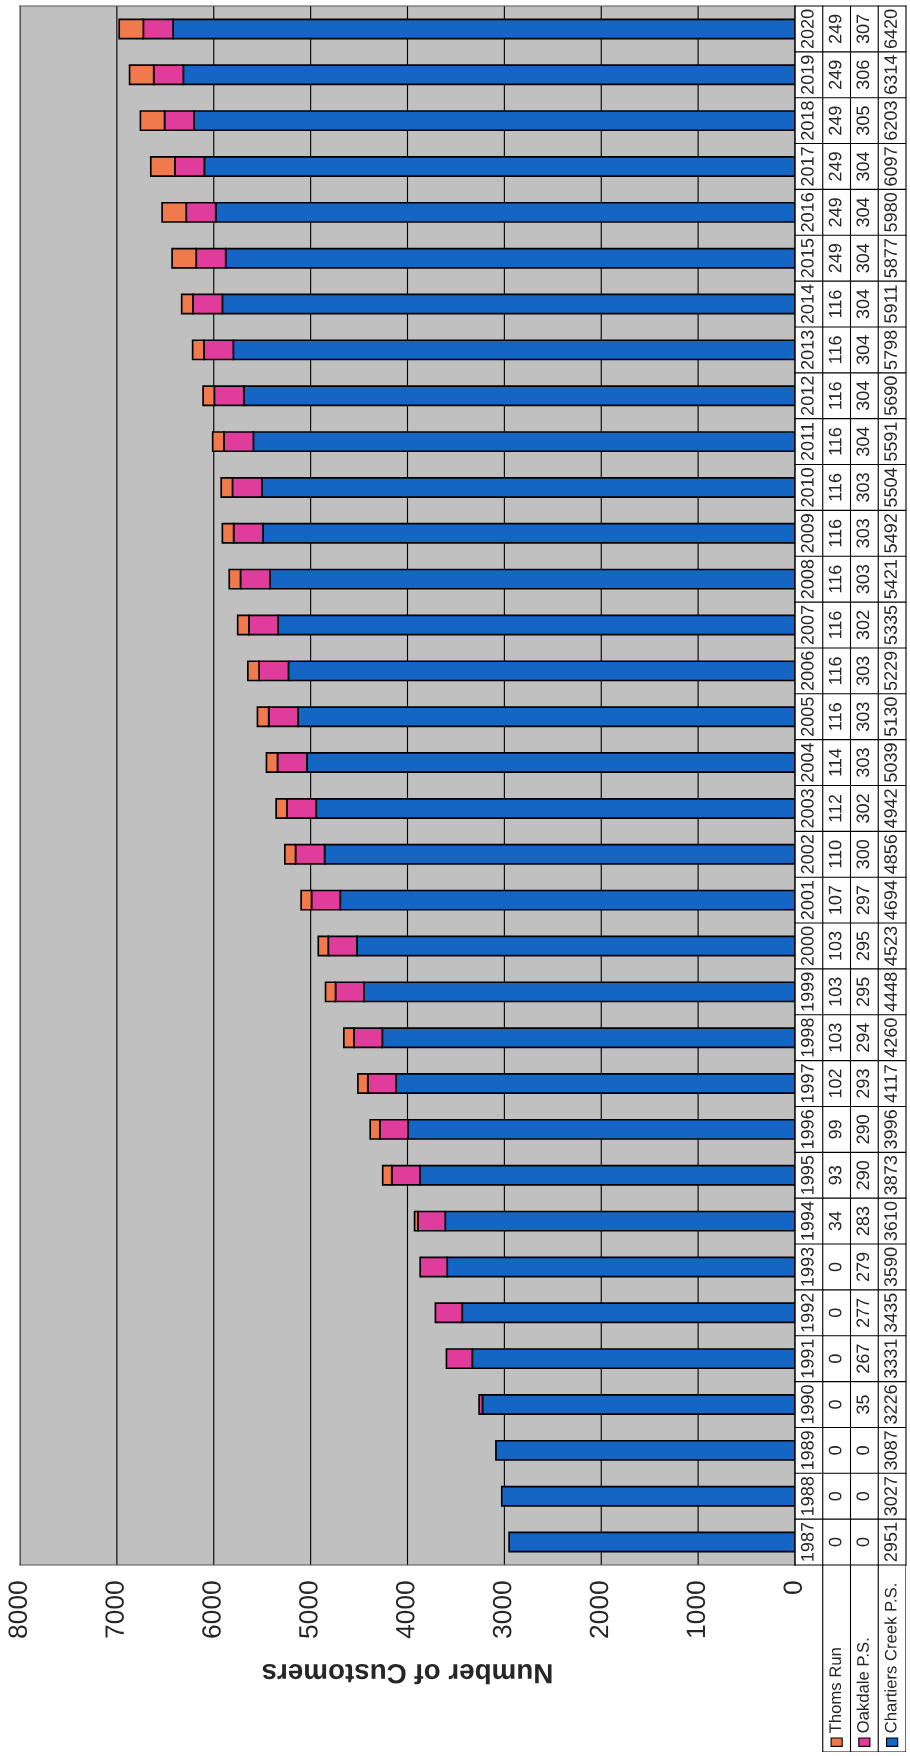 This screenshot has width=910, height=1756. Describe the element at coordinates (807, 395) in the screenshot. I see `y-tick-label: 2012` at that location.